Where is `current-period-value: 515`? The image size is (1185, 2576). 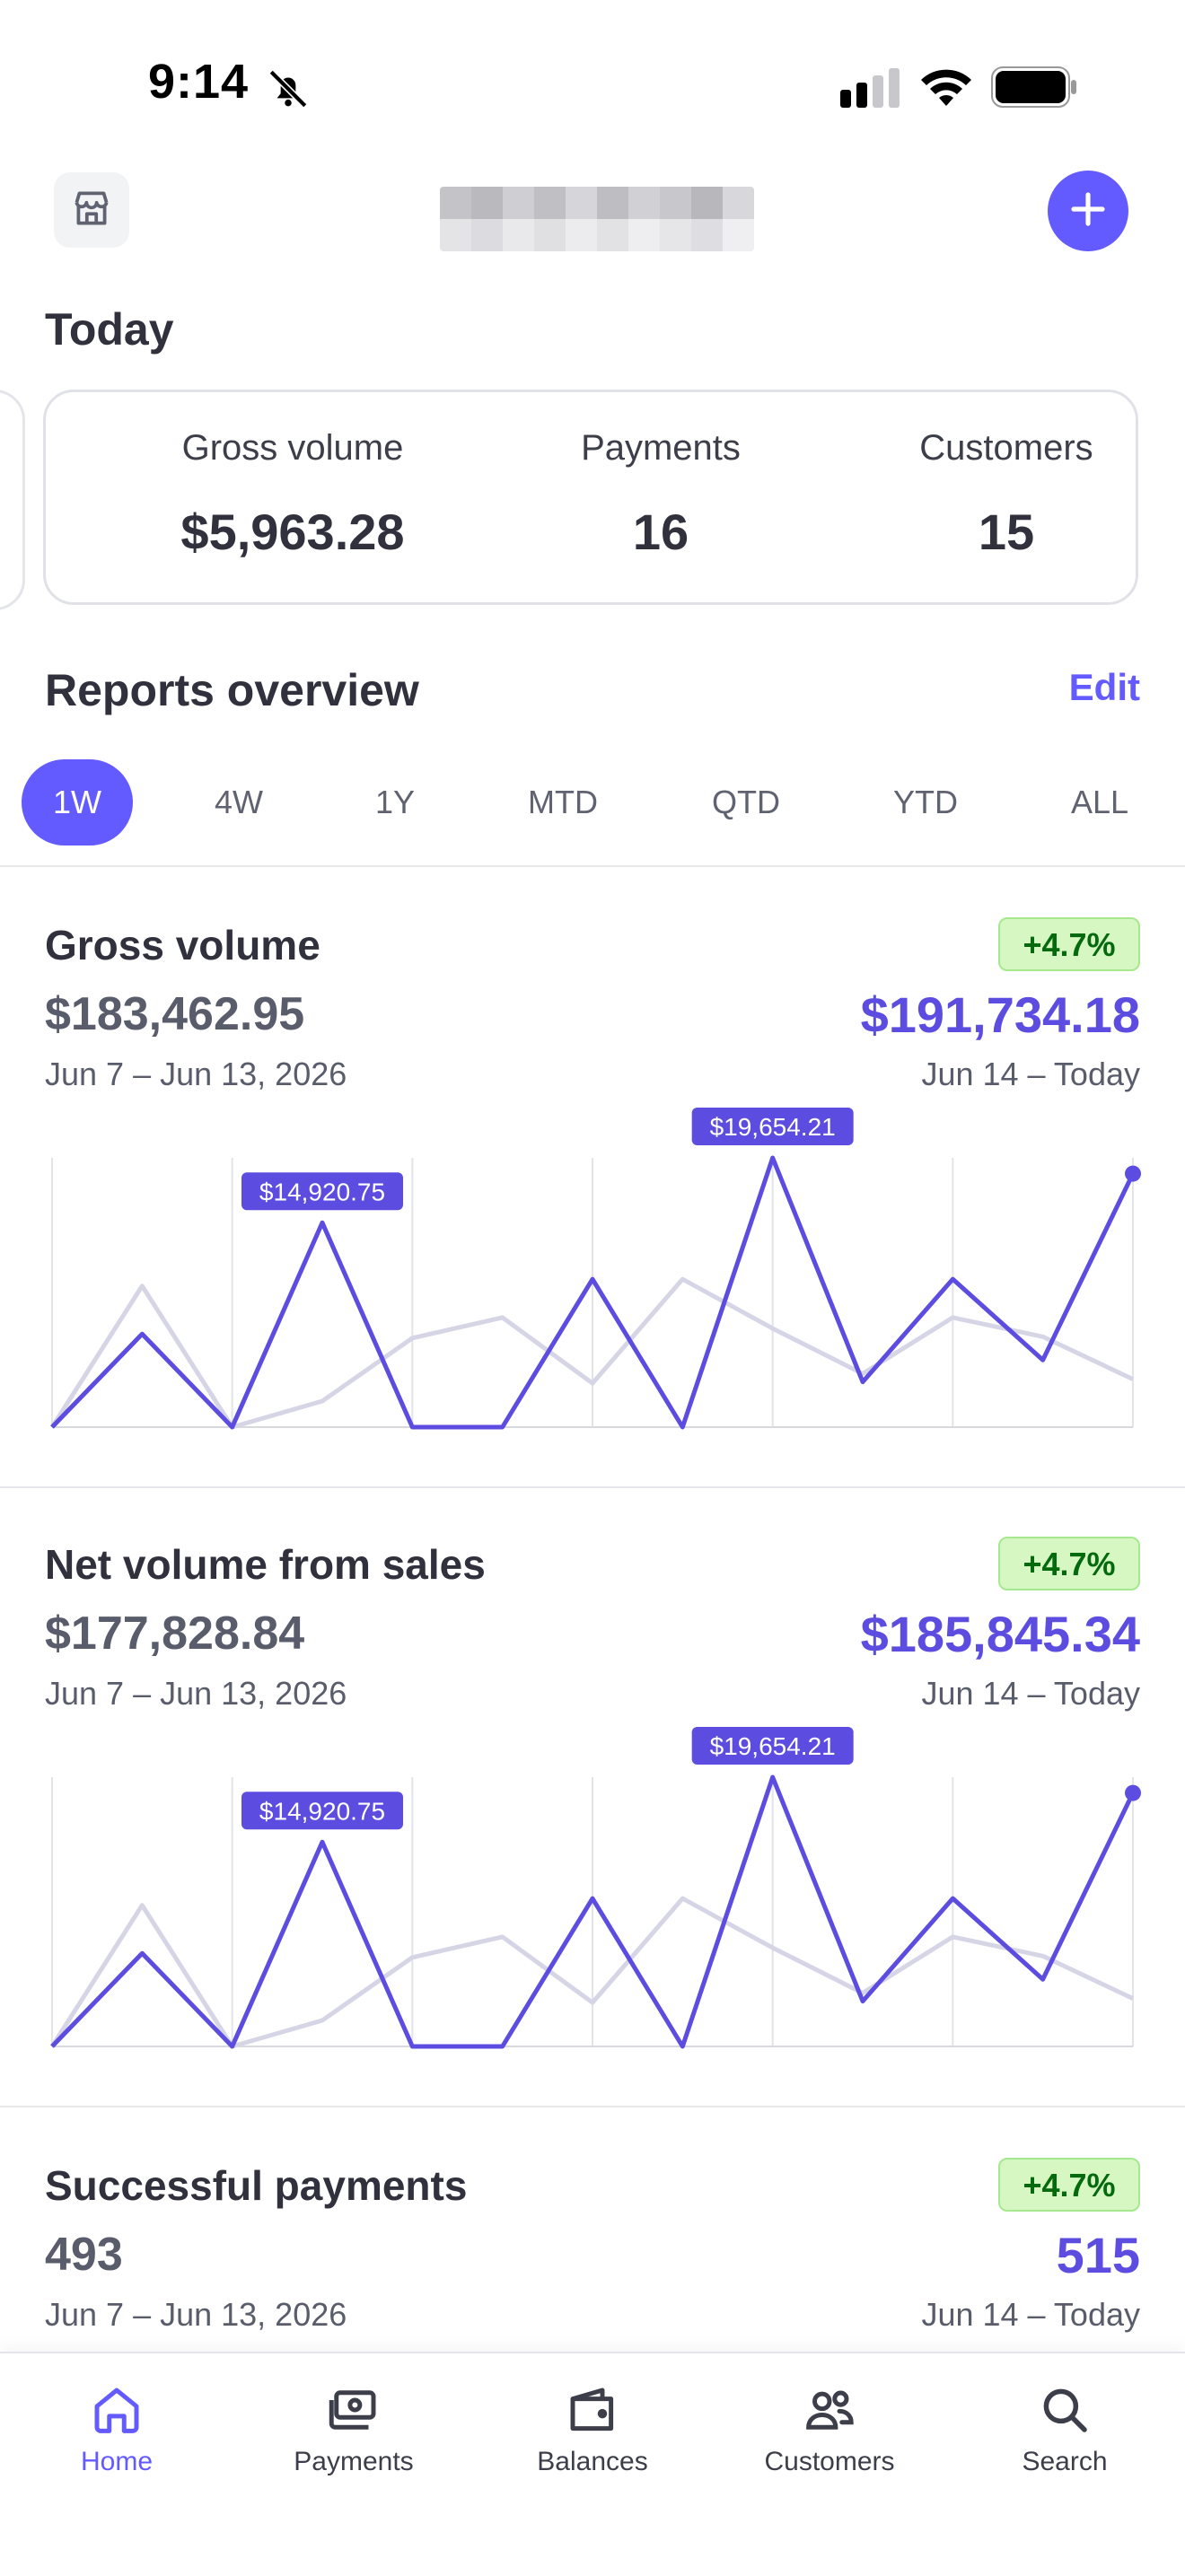
current-period-value: 515 is located at coordinates (1098, 2255).